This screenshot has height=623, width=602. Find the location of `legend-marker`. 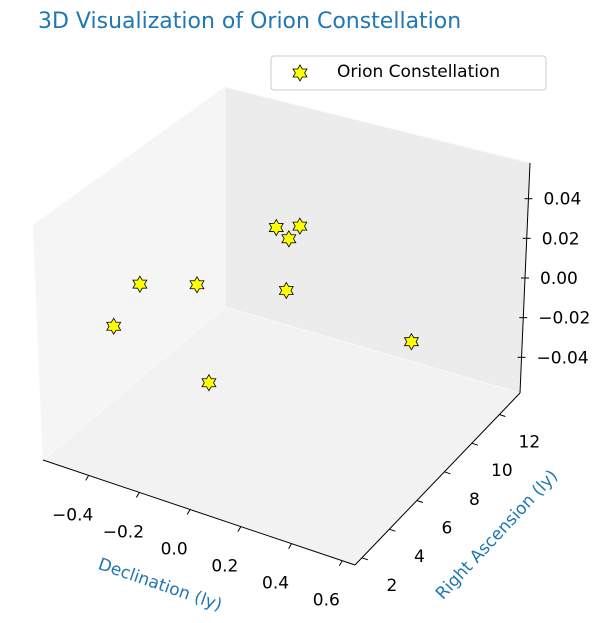

legend-marker is located at coordinates (300, 73).